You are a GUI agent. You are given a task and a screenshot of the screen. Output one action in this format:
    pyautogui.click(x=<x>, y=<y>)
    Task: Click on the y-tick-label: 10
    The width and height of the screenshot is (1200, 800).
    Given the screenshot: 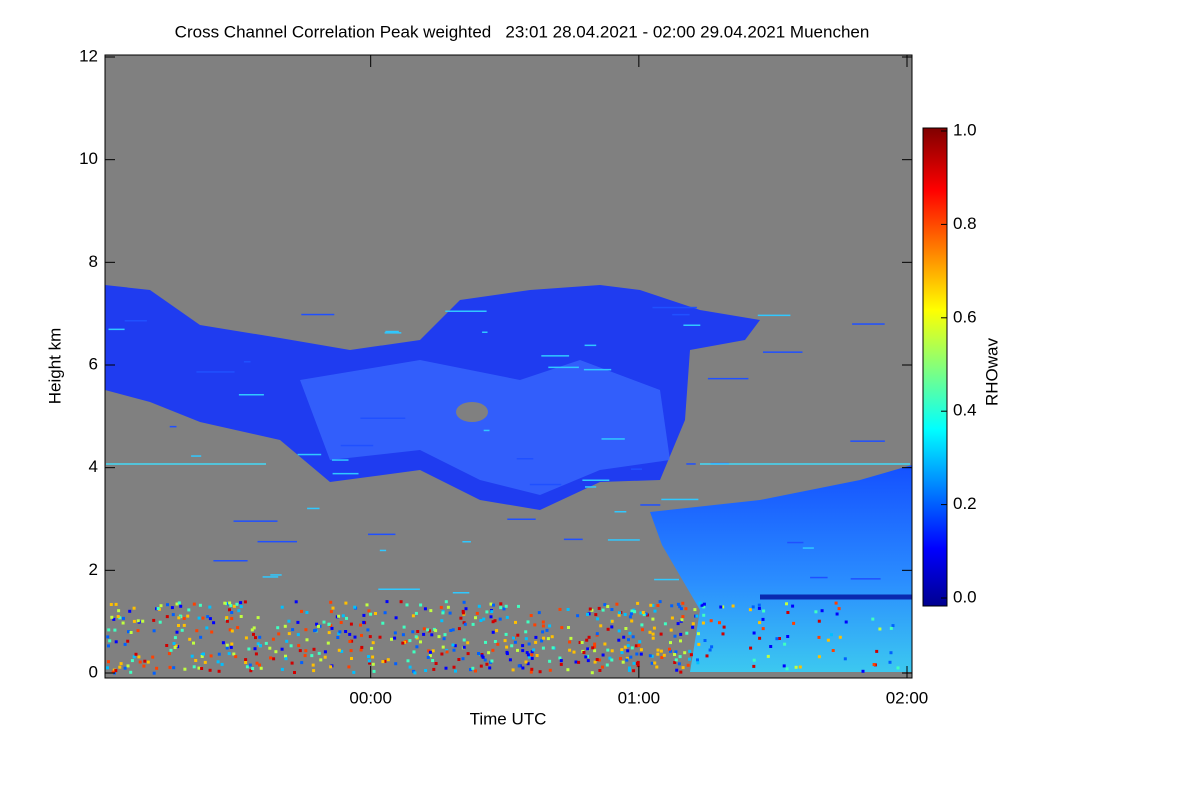 What is the action you would take?
    pyautogui.click(x=88, y=158)
    